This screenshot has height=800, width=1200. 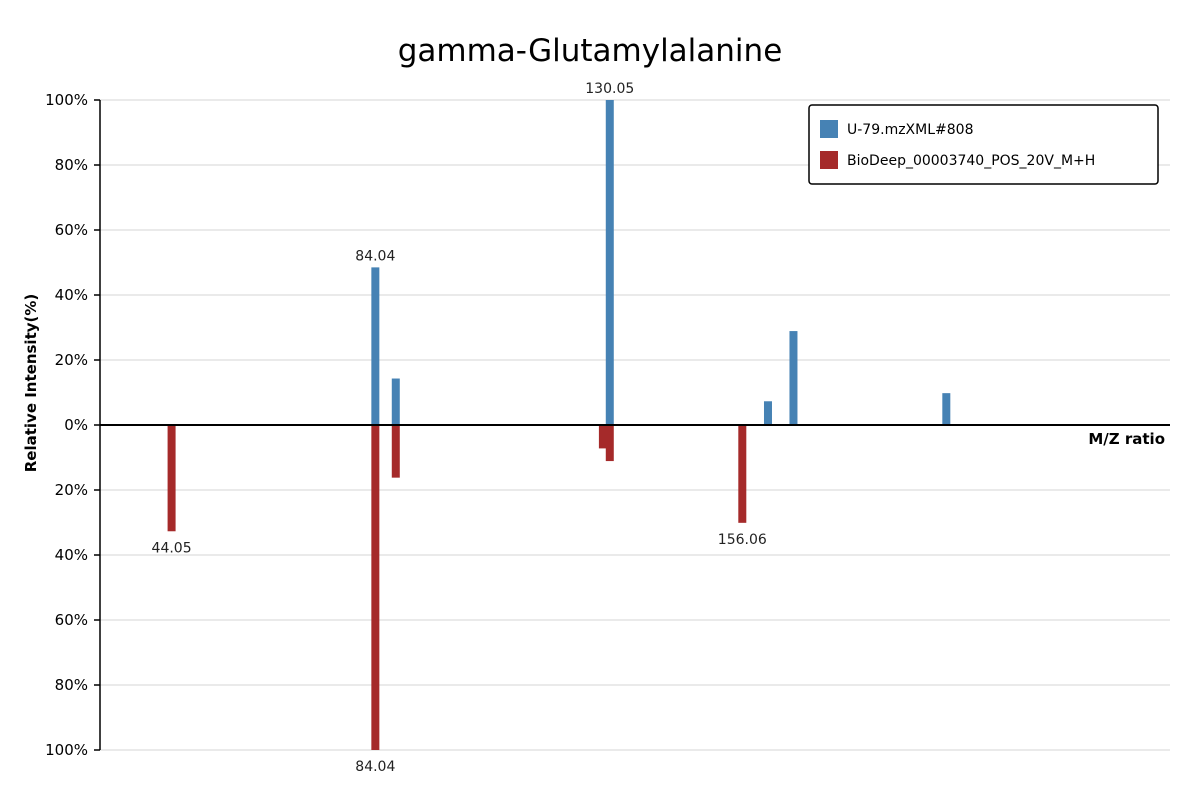 I want to click on y-tick-labels: 100% 80% 60% 40% 20% 0% 20% 40% 60% 80% 100%, so click(x=72, y=425).